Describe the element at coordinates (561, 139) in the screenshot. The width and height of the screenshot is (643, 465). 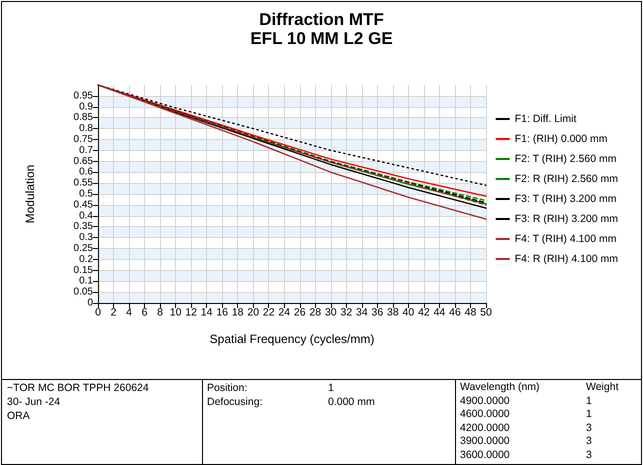
I see `legend-label: F1: (RIH) 0.000 mm` at that location.